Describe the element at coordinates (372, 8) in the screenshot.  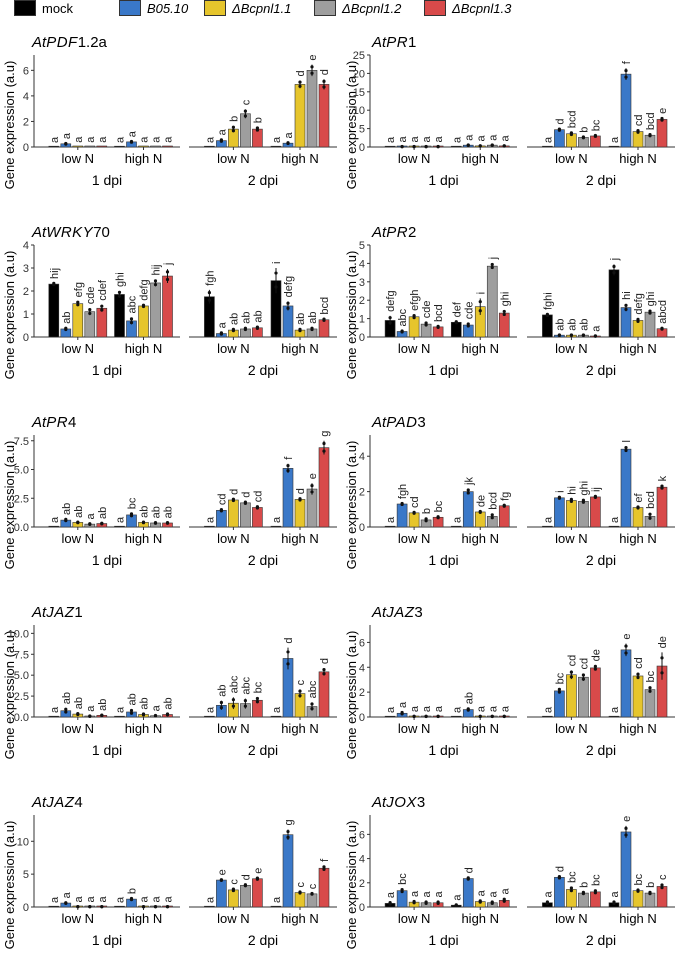
I see `legend-label: ΔBcpnl1.2` at that location.